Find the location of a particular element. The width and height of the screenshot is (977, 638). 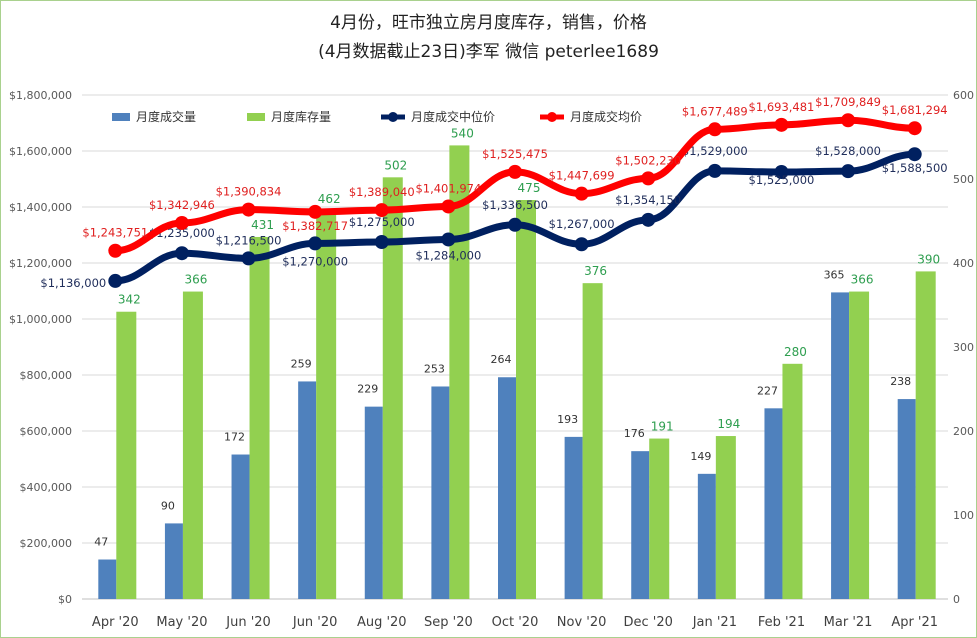

average-price-label: $1,709,849 is located at coordinates (848, 102).